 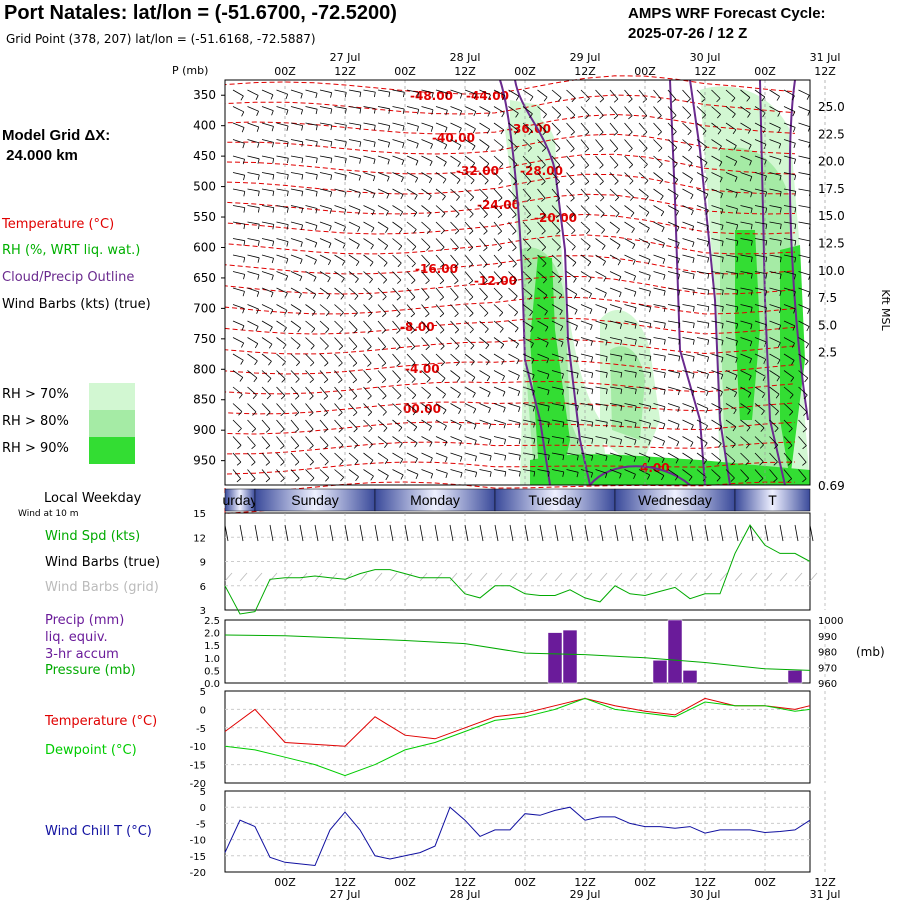 What do you see at coordinates (468, 577) in the screenshot?
I see `sfc-barb-grid` at bounding box center [468, 577].